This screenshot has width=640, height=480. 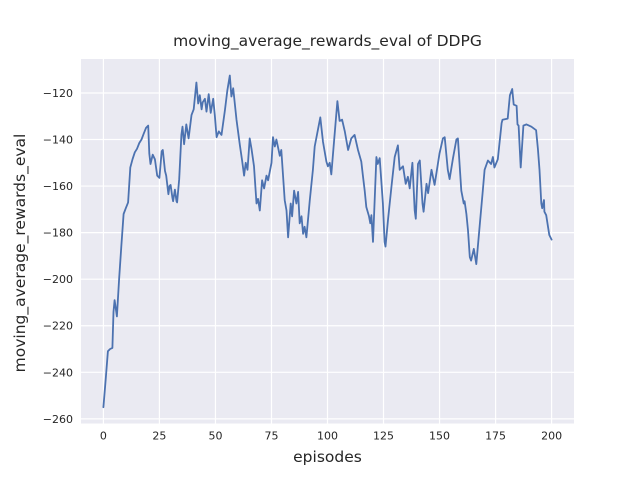 What do you see at coordinates (495, 436) in the screenshot?
I see `x-tick-label: 175` at bounding box center [495, 436].